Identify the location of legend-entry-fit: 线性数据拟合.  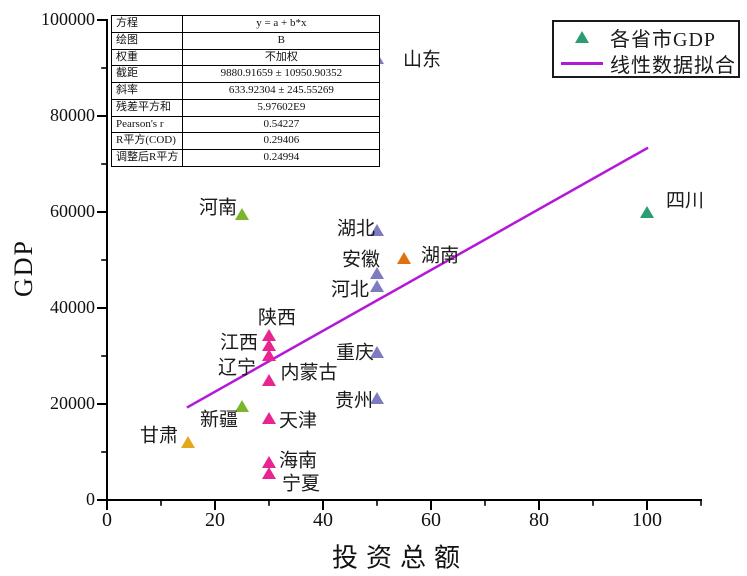
(646, 63).